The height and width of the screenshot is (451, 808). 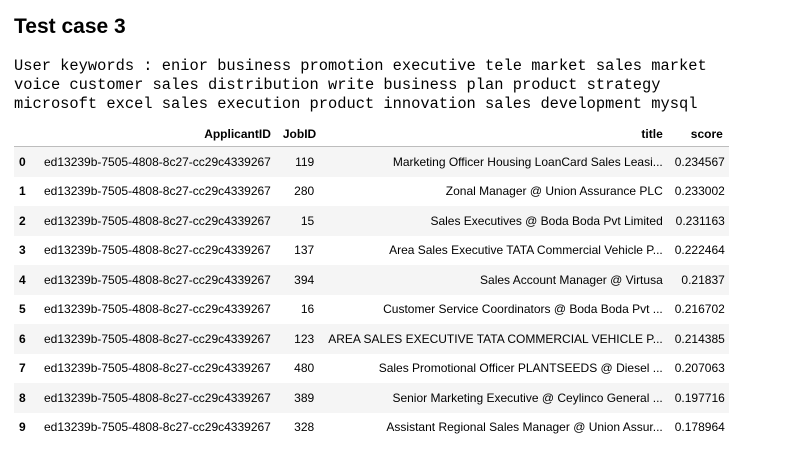 I want to click on row-index: 2, so click(x=22, y=220).